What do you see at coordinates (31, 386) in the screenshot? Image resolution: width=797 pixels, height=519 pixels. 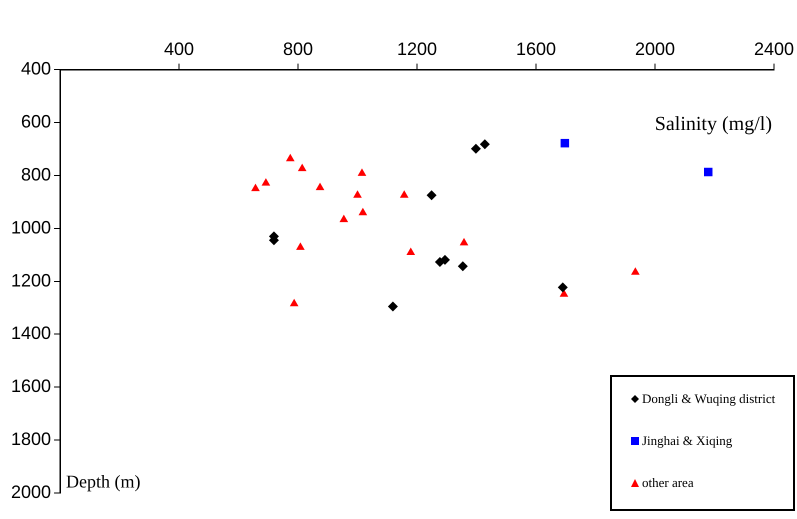 I see `y-tick-label: 1600` at bounding box center [31, 386].